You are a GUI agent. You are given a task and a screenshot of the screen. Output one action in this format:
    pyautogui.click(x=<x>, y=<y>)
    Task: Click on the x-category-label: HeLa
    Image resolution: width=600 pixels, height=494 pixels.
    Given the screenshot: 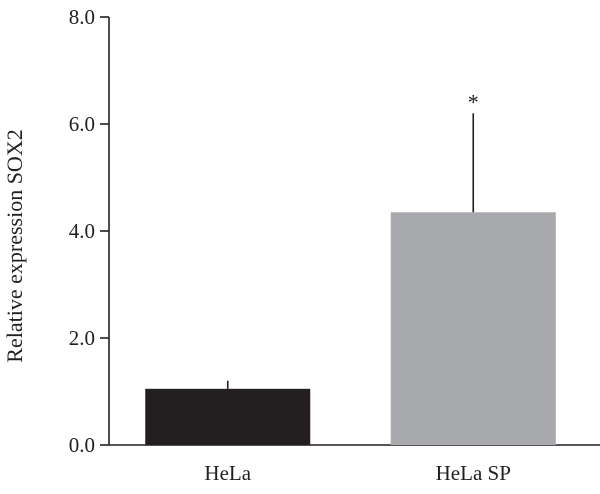 What is the action you would take?
    pyautogui.click(x=227, y=473)
    